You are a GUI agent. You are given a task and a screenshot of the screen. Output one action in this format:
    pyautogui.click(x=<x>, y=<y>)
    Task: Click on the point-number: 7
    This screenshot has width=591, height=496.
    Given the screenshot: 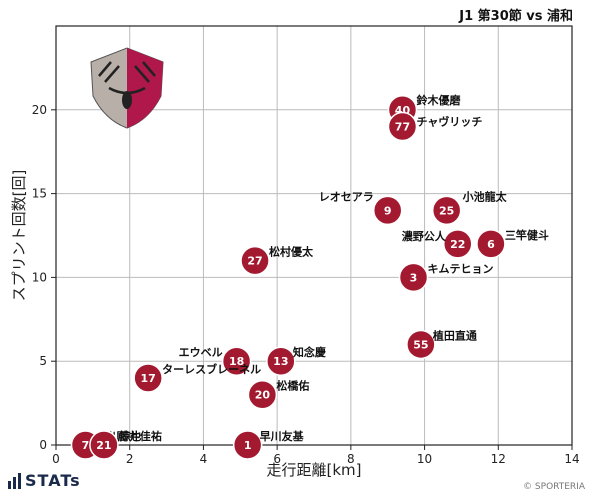 What is the action you would take?
    pyautogui.click(x=86, y=445)
    